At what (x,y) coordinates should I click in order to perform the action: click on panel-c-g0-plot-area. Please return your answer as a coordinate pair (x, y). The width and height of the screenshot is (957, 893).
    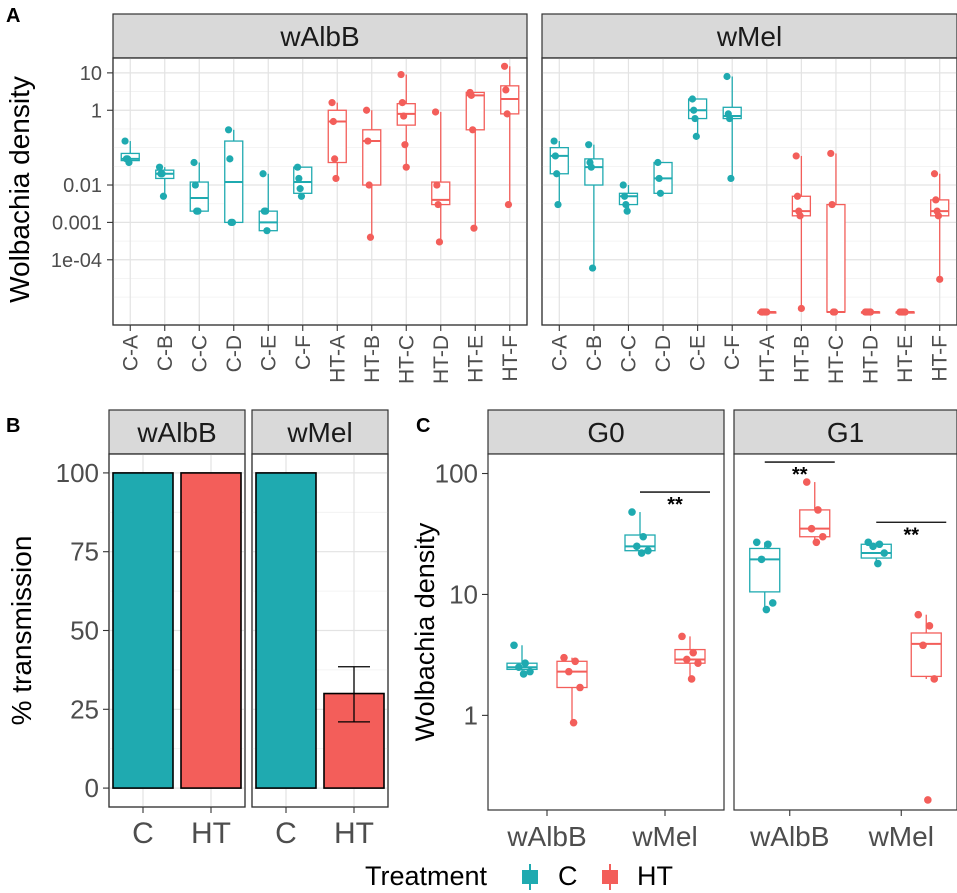
    Looking at the image, I should click on (606, 632).